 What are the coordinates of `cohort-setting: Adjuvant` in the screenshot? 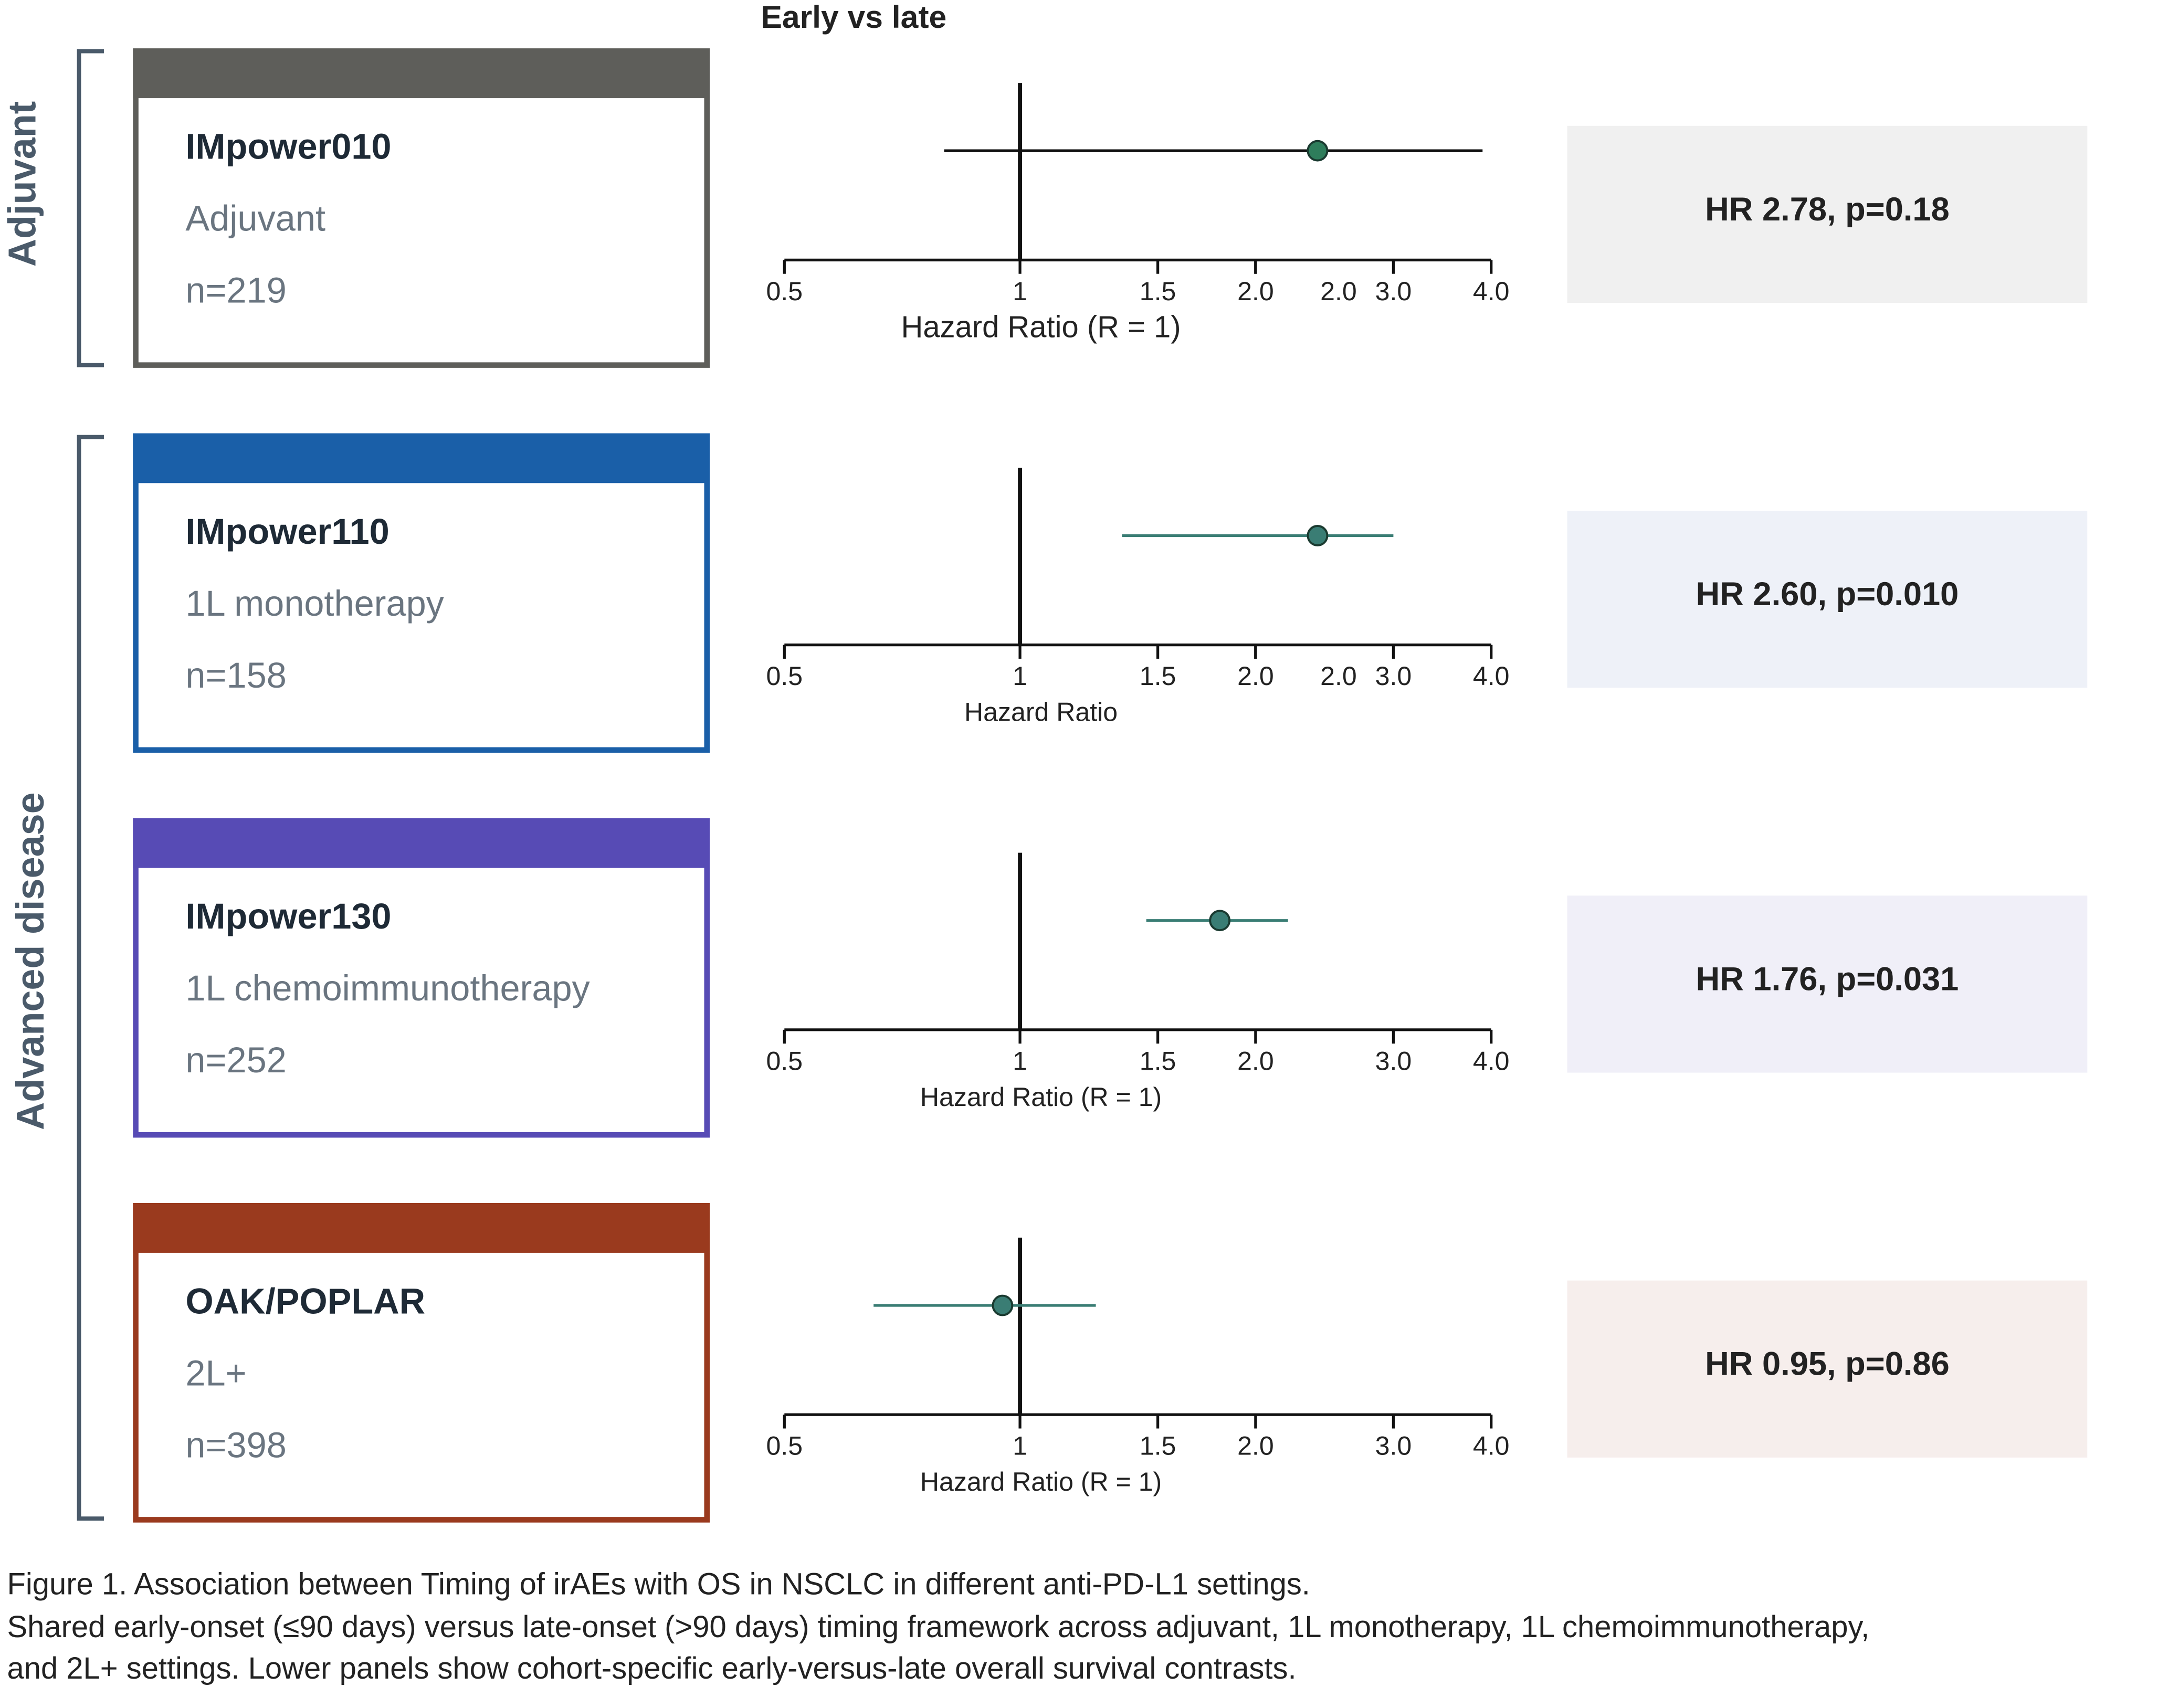 It's located at (255, 218).